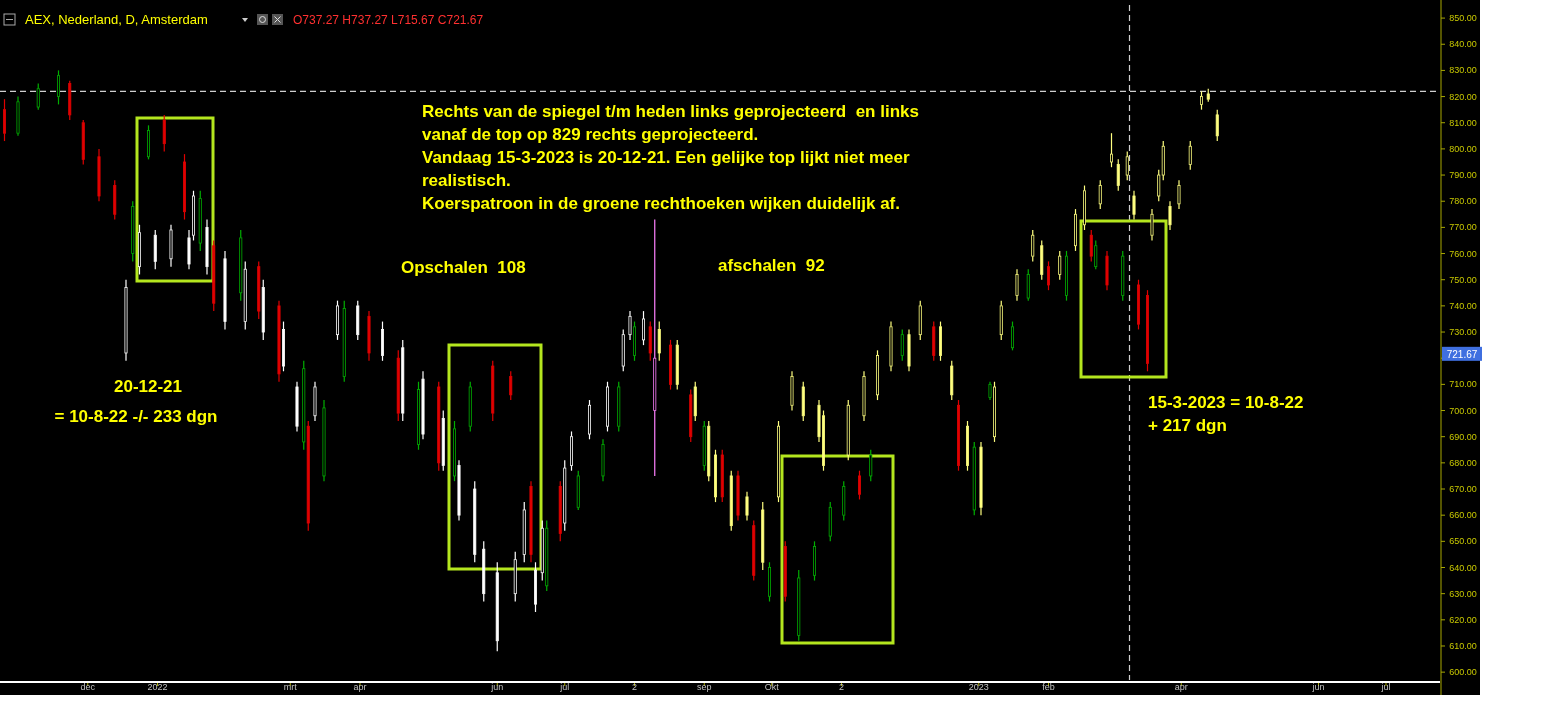 The height and width of the screenshot is (723, 1553). I want to click on annotation: afschalen 92, so click(771, 265).